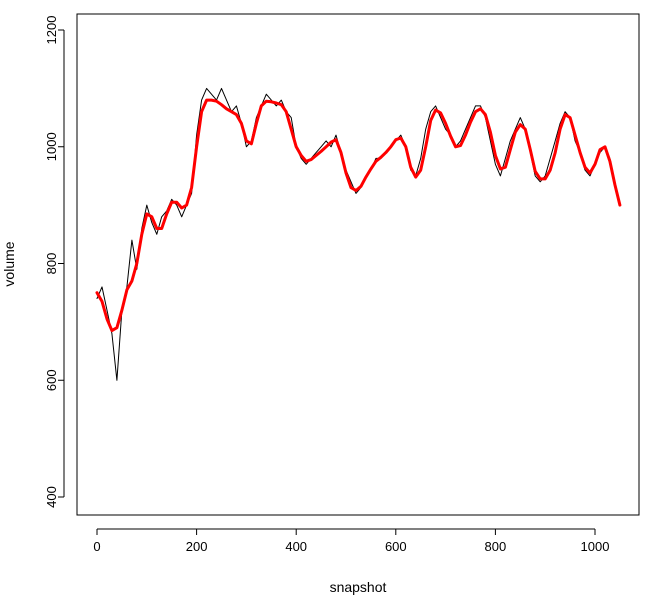 Image resolution: width=651 pixels, height=602 pixels. Describe the element at coordinates (96, 546) in the screenshot. I see `x-tick-label: 0` at that location.